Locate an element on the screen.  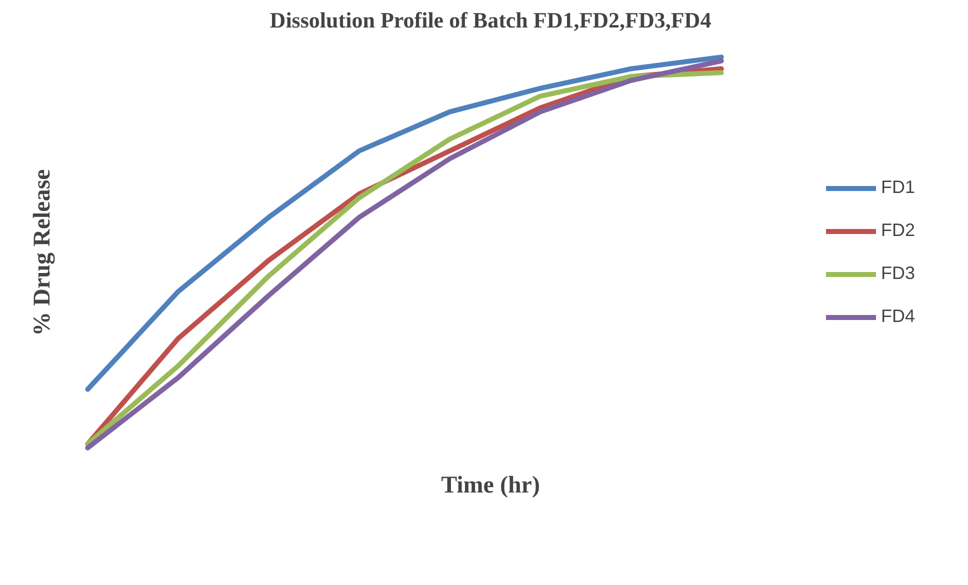
y-axis-title: % Drug Release is located at coordinates (43, 252).